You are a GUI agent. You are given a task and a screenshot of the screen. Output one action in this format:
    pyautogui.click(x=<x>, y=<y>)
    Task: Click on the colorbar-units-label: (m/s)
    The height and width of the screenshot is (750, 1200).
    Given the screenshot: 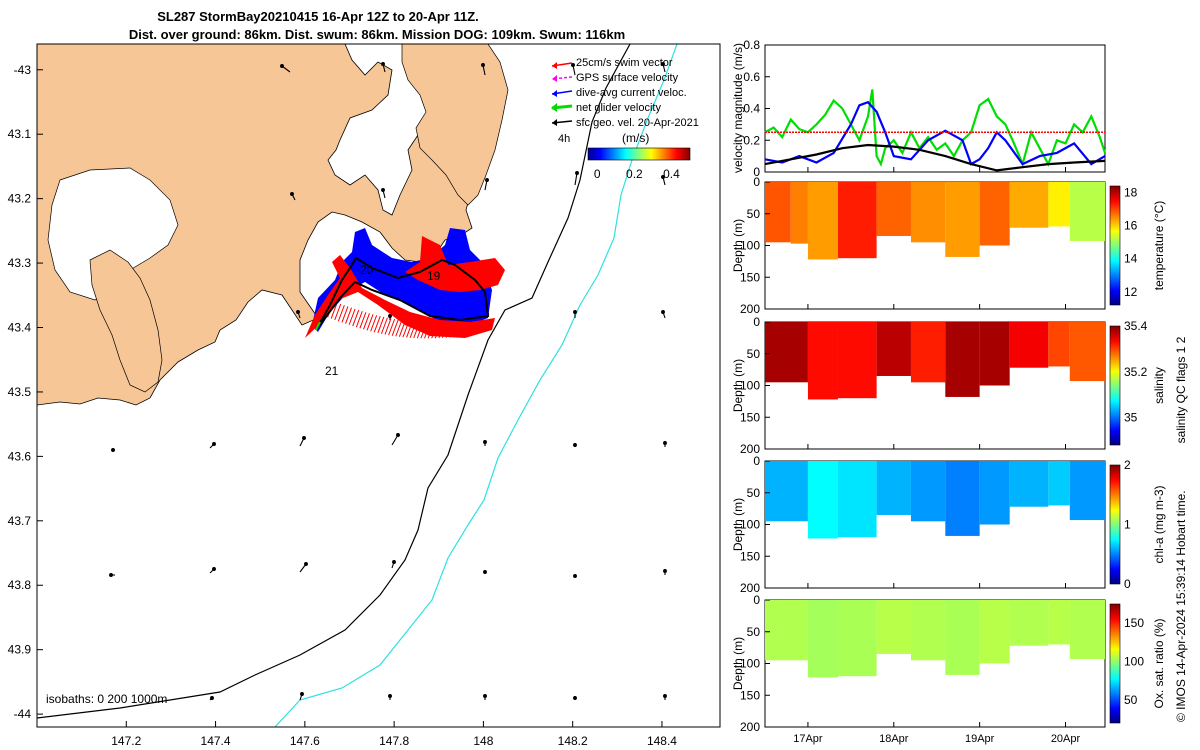 What is the action you would take?
    pyautogui.click(x=635, y=138)
    